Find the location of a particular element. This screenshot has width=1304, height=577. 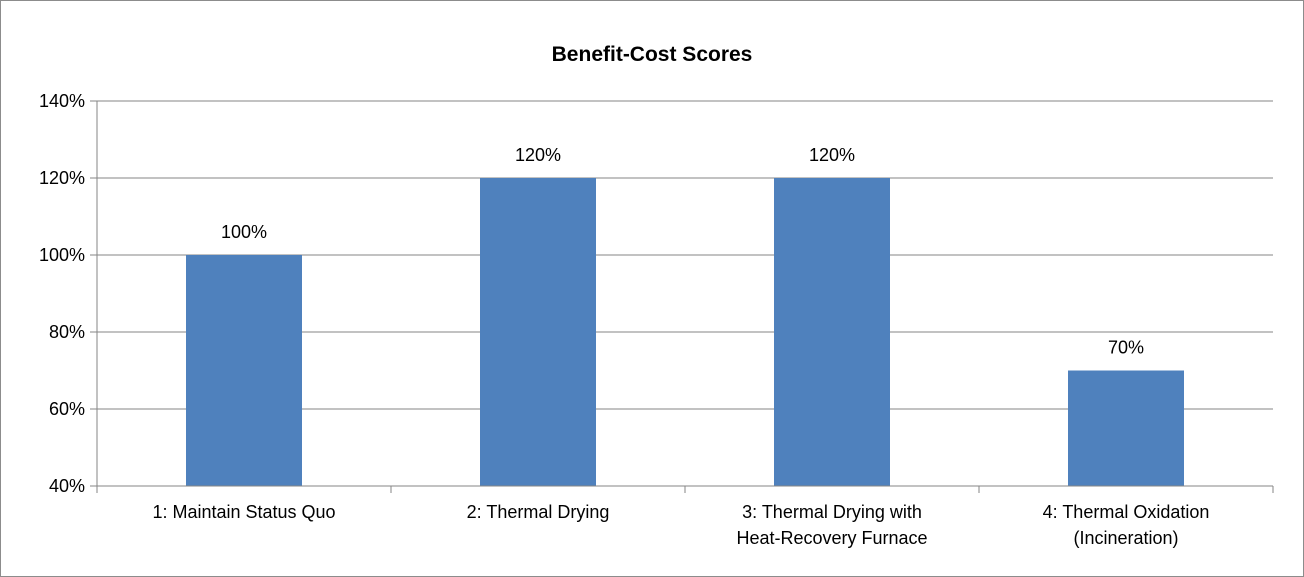

category-label: 4: Thermal Oxidation (Incineration) is located at coordinates (1126, 525).